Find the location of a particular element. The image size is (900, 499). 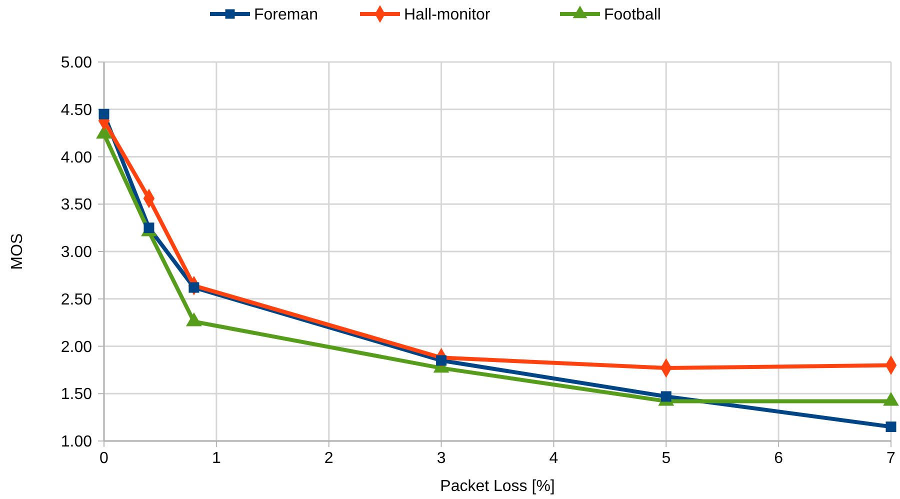

y-tick-label: 1.00 is located at coordinates (76, 442).